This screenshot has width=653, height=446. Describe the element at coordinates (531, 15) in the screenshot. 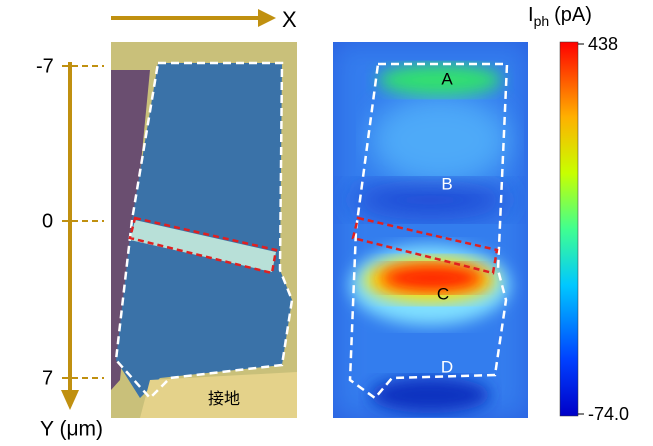

I see `symbol: I` at that location.